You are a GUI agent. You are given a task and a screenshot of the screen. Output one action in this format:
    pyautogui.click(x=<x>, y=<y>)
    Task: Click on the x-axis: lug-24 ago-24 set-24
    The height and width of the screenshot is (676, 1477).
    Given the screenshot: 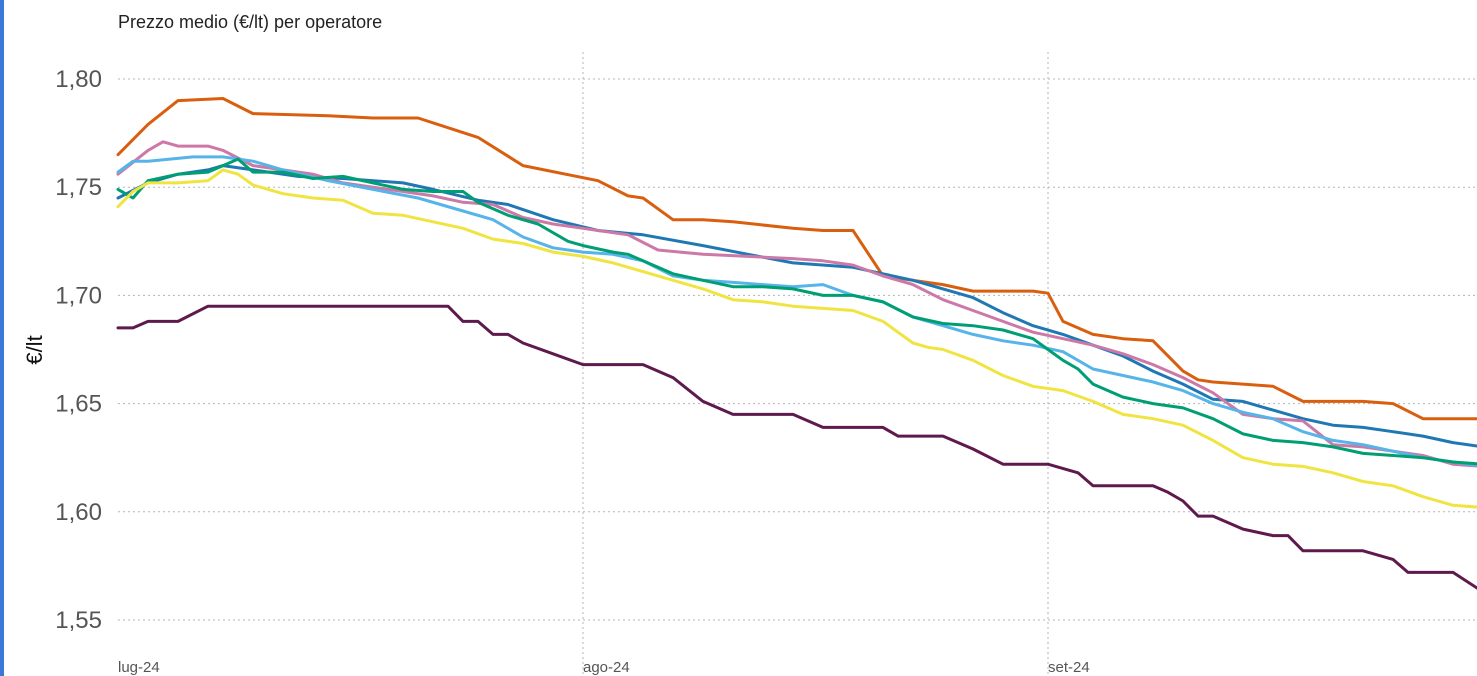 What is the action you would take?
    pyautogui.click(x=604, y=667)
    